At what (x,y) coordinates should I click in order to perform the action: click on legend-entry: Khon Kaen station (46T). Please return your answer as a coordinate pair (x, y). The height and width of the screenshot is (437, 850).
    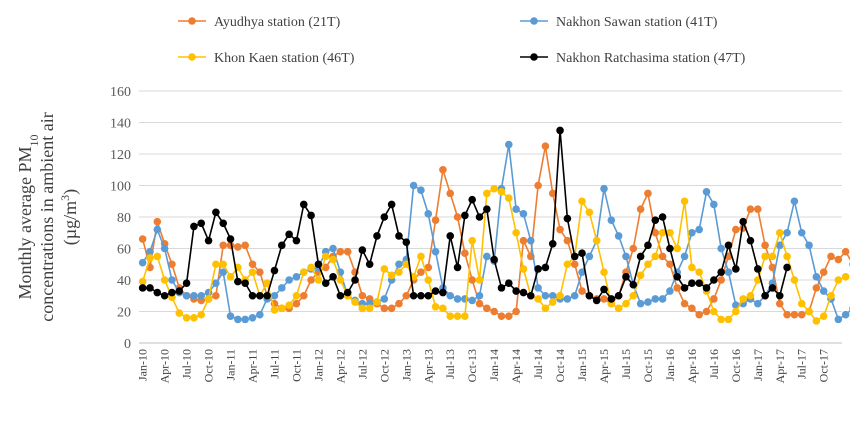
    Looking at the image, I should click on (266, 58).